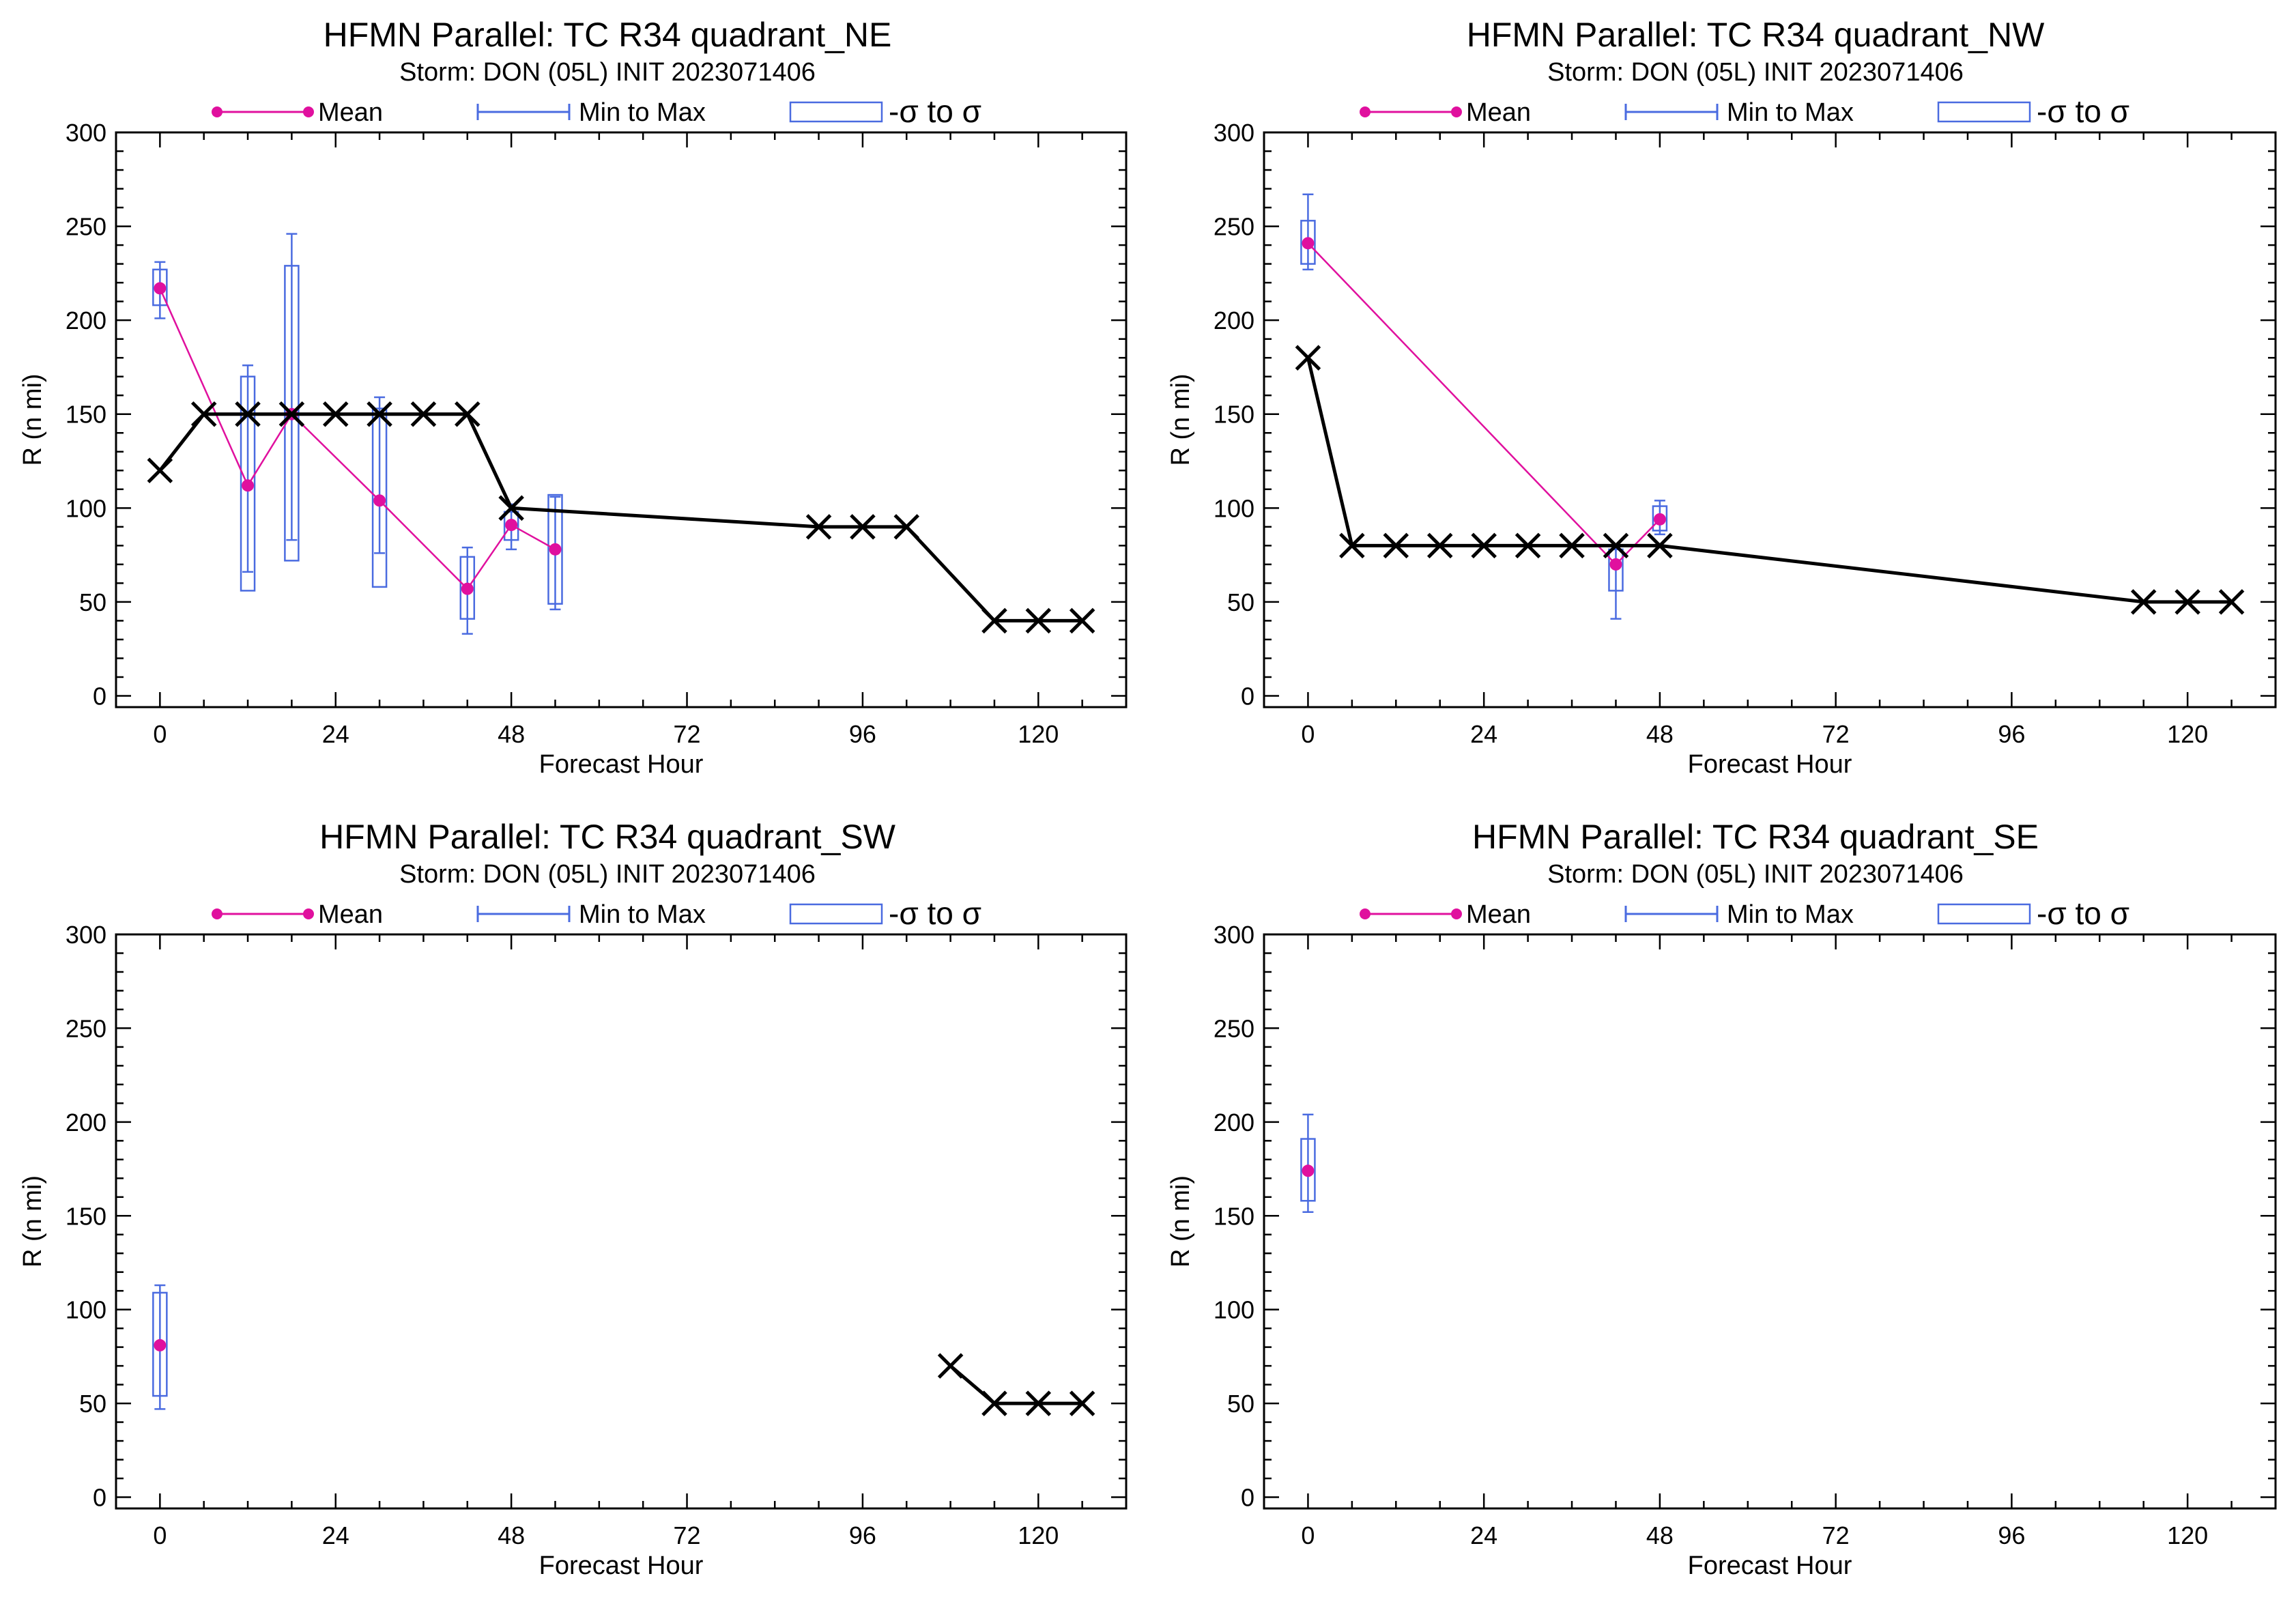  I want to click on legend: Mean Min to Max -σ to σ, so click(596, 111).